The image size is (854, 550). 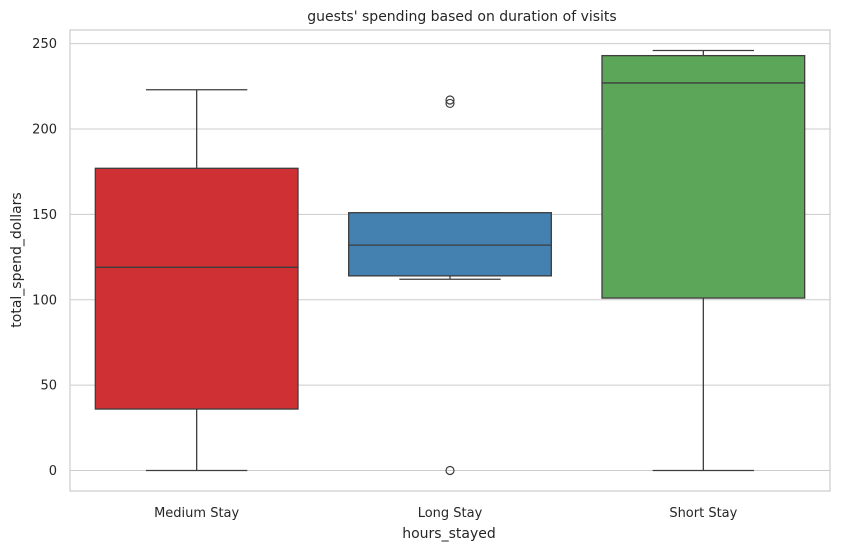 I want to click on x-tick-labels: Medium Stay Long Stay Short Stay, so click(x=446, y=513).